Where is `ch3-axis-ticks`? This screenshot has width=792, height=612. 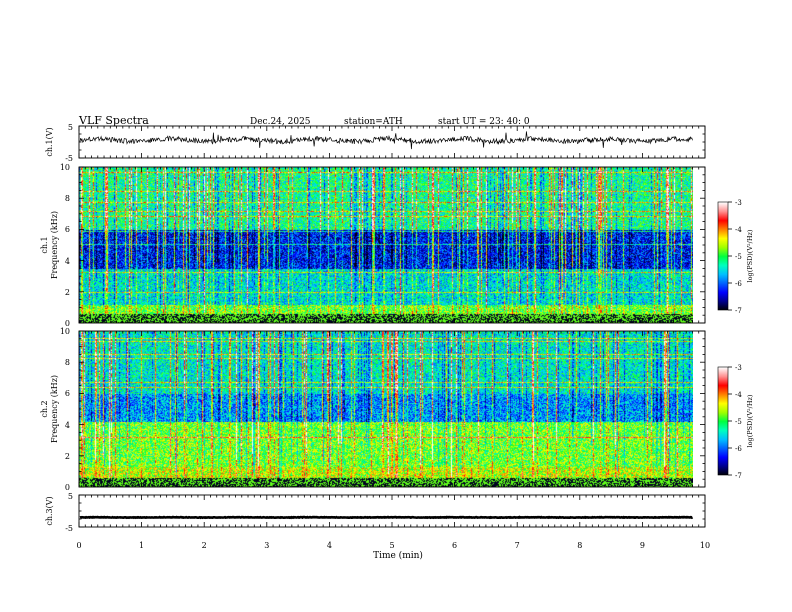 ch3-axis-ticks is located at coordinates (392, 511).